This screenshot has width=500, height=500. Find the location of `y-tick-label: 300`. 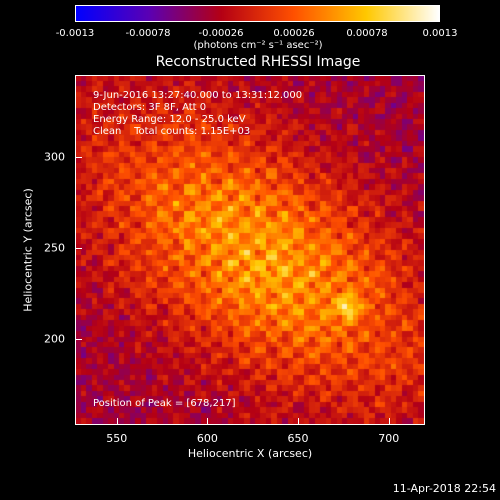

y-tick-label: 300 is located at coordinates (54, 157).